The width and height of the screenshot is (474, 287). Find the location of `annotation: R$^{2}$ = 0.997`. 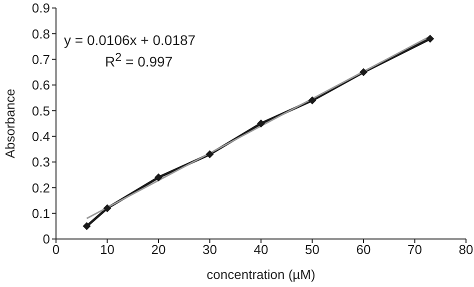

annotation: R$^{2}$ = 0.997 is located at coordinates (139, 60).